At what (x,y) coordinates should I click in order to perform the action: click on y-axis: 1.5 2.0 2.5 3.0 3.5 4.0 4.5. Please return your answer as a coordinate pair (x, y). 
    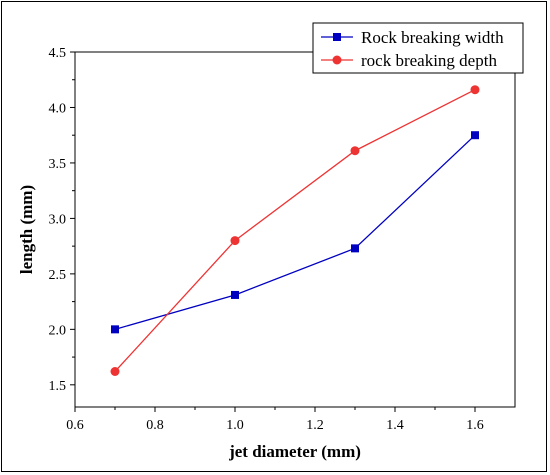
    Looking at the image, I should click on (62, 220).